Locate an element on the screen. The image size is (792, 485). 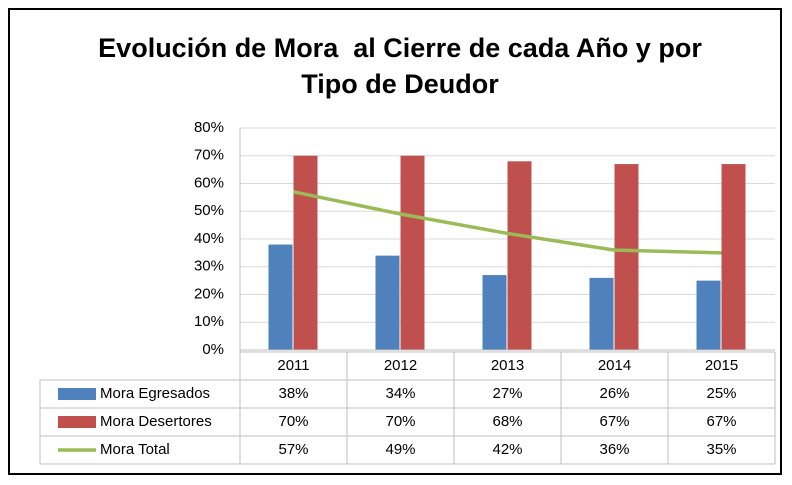
x-tick-label: 2011 is located at coordinates (293, 365).